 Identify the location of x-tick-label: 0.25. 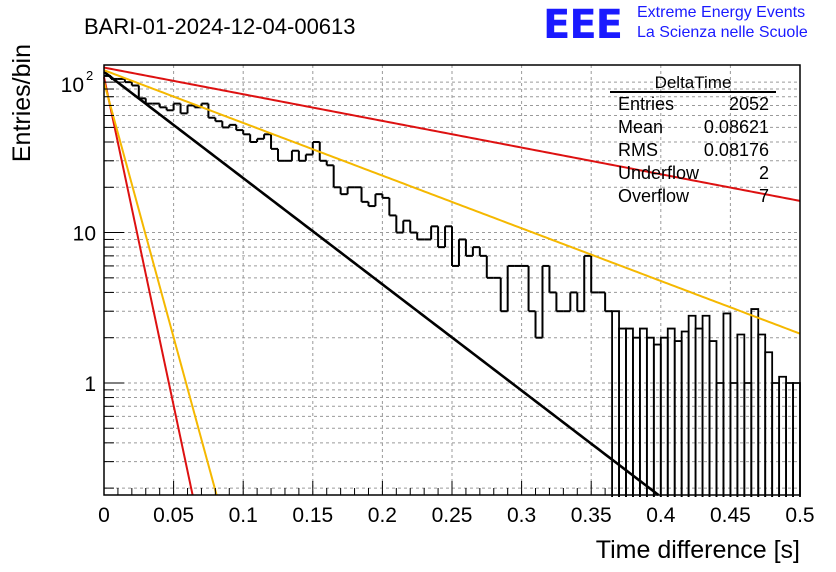
(452, 515).